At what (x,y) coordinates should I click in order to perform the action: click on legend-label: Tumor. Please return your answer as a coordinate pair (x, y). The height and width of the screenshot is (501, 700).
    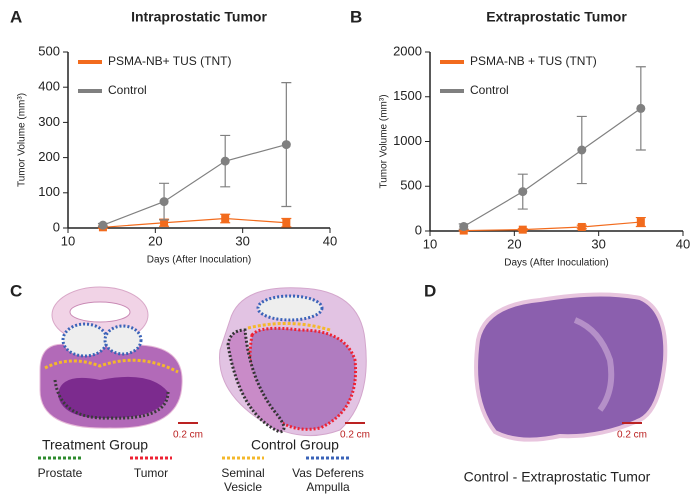
    Looking at the image, I should click on (151, 473).